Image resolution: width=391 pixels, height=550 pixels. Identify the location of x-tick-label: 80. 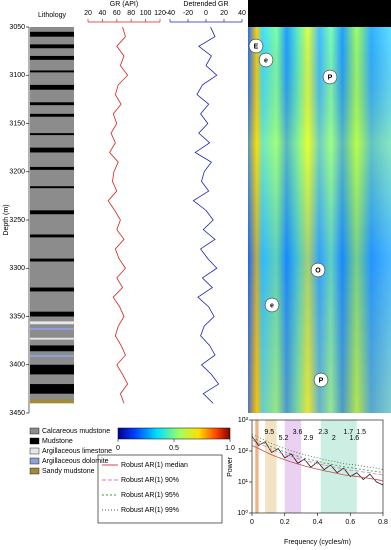
(131, 13).